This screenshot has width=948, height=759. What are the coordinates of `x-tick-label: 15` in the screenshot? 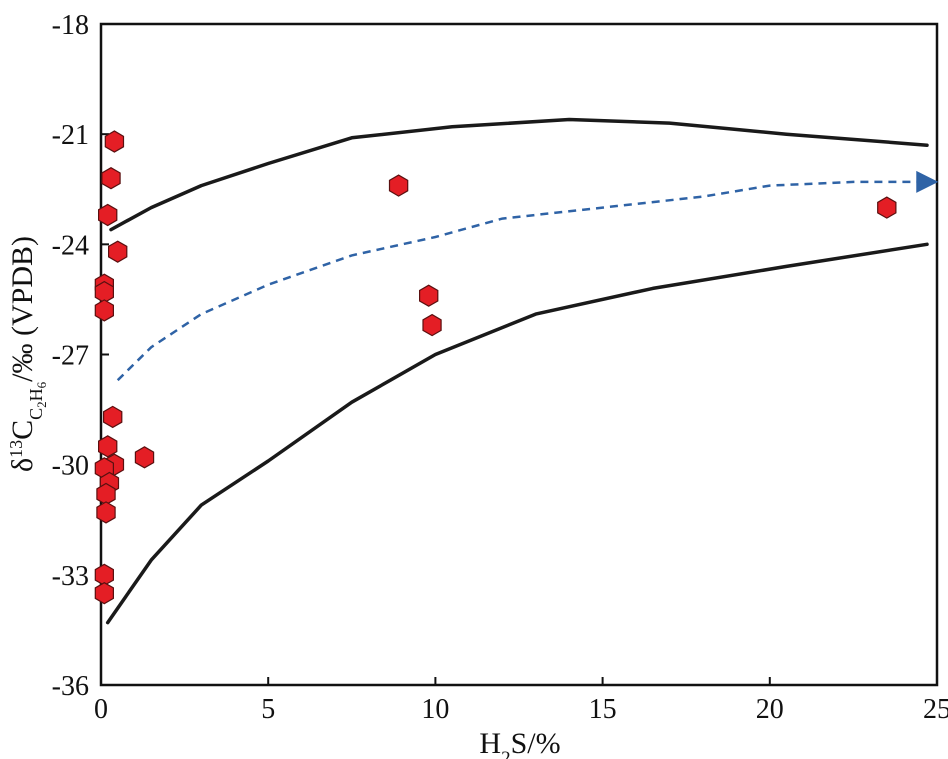 It's located at (603, 709).